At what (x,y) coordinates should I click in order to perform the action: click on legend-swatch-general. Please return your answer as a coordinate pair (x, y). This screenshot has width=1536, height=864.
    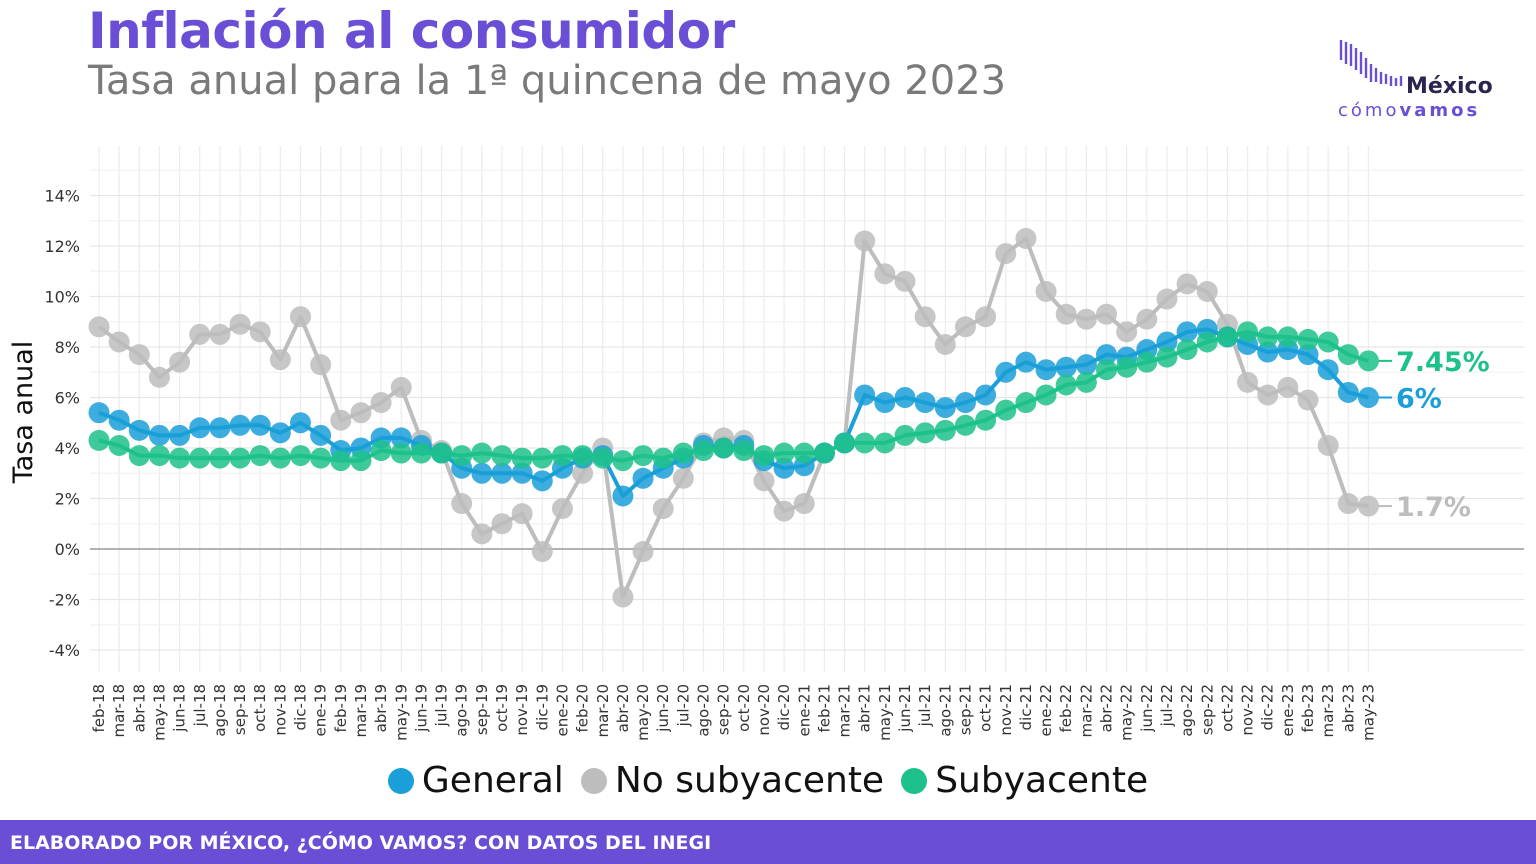
    Looking at the image, I should click on (400, 780).